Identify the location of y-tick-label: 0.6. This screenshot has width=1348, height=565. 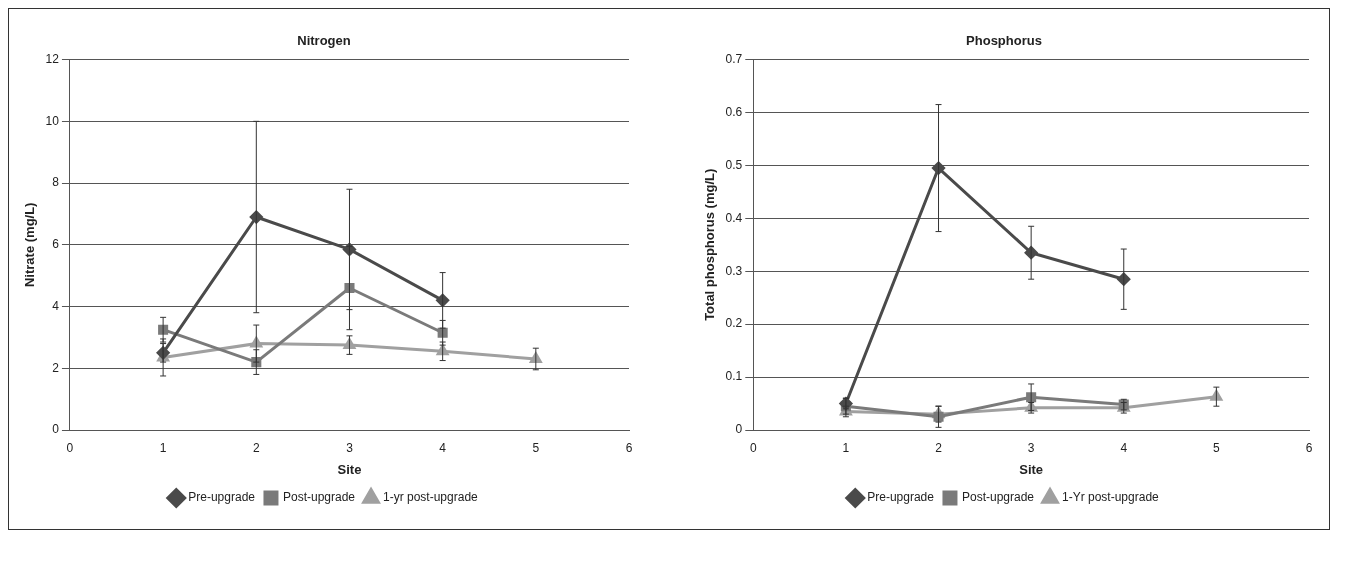
(734, 111).